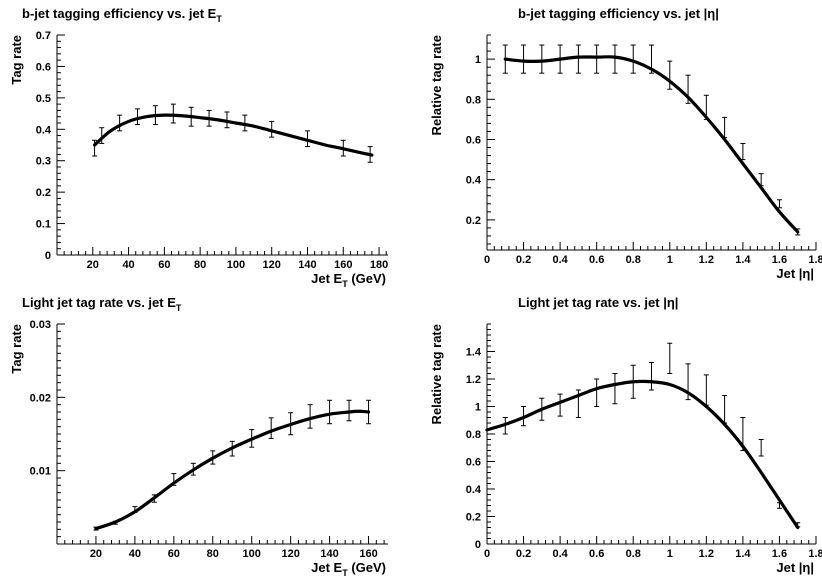 Image resolution: width=822 pixels, height=578 pixels. What do you see at coordinates (326, 567) in the screenshot?
I see `x-axis-label-text: Jet E` at bounding box center [326, 567].